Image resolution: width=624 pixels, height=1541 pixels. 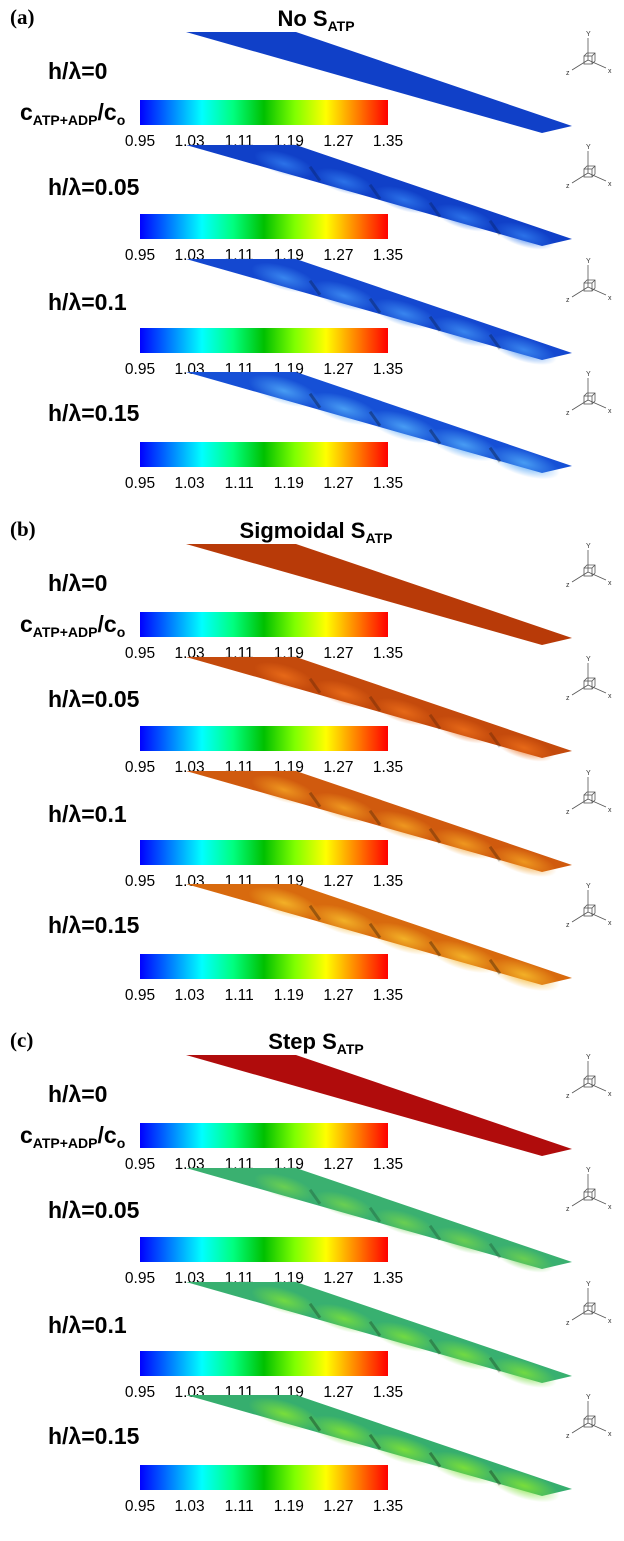 What do you see at coordinates (87, 302) in the screenshot?
I see `row-label: h/λ=0.1` at bounding box center [87, 302].